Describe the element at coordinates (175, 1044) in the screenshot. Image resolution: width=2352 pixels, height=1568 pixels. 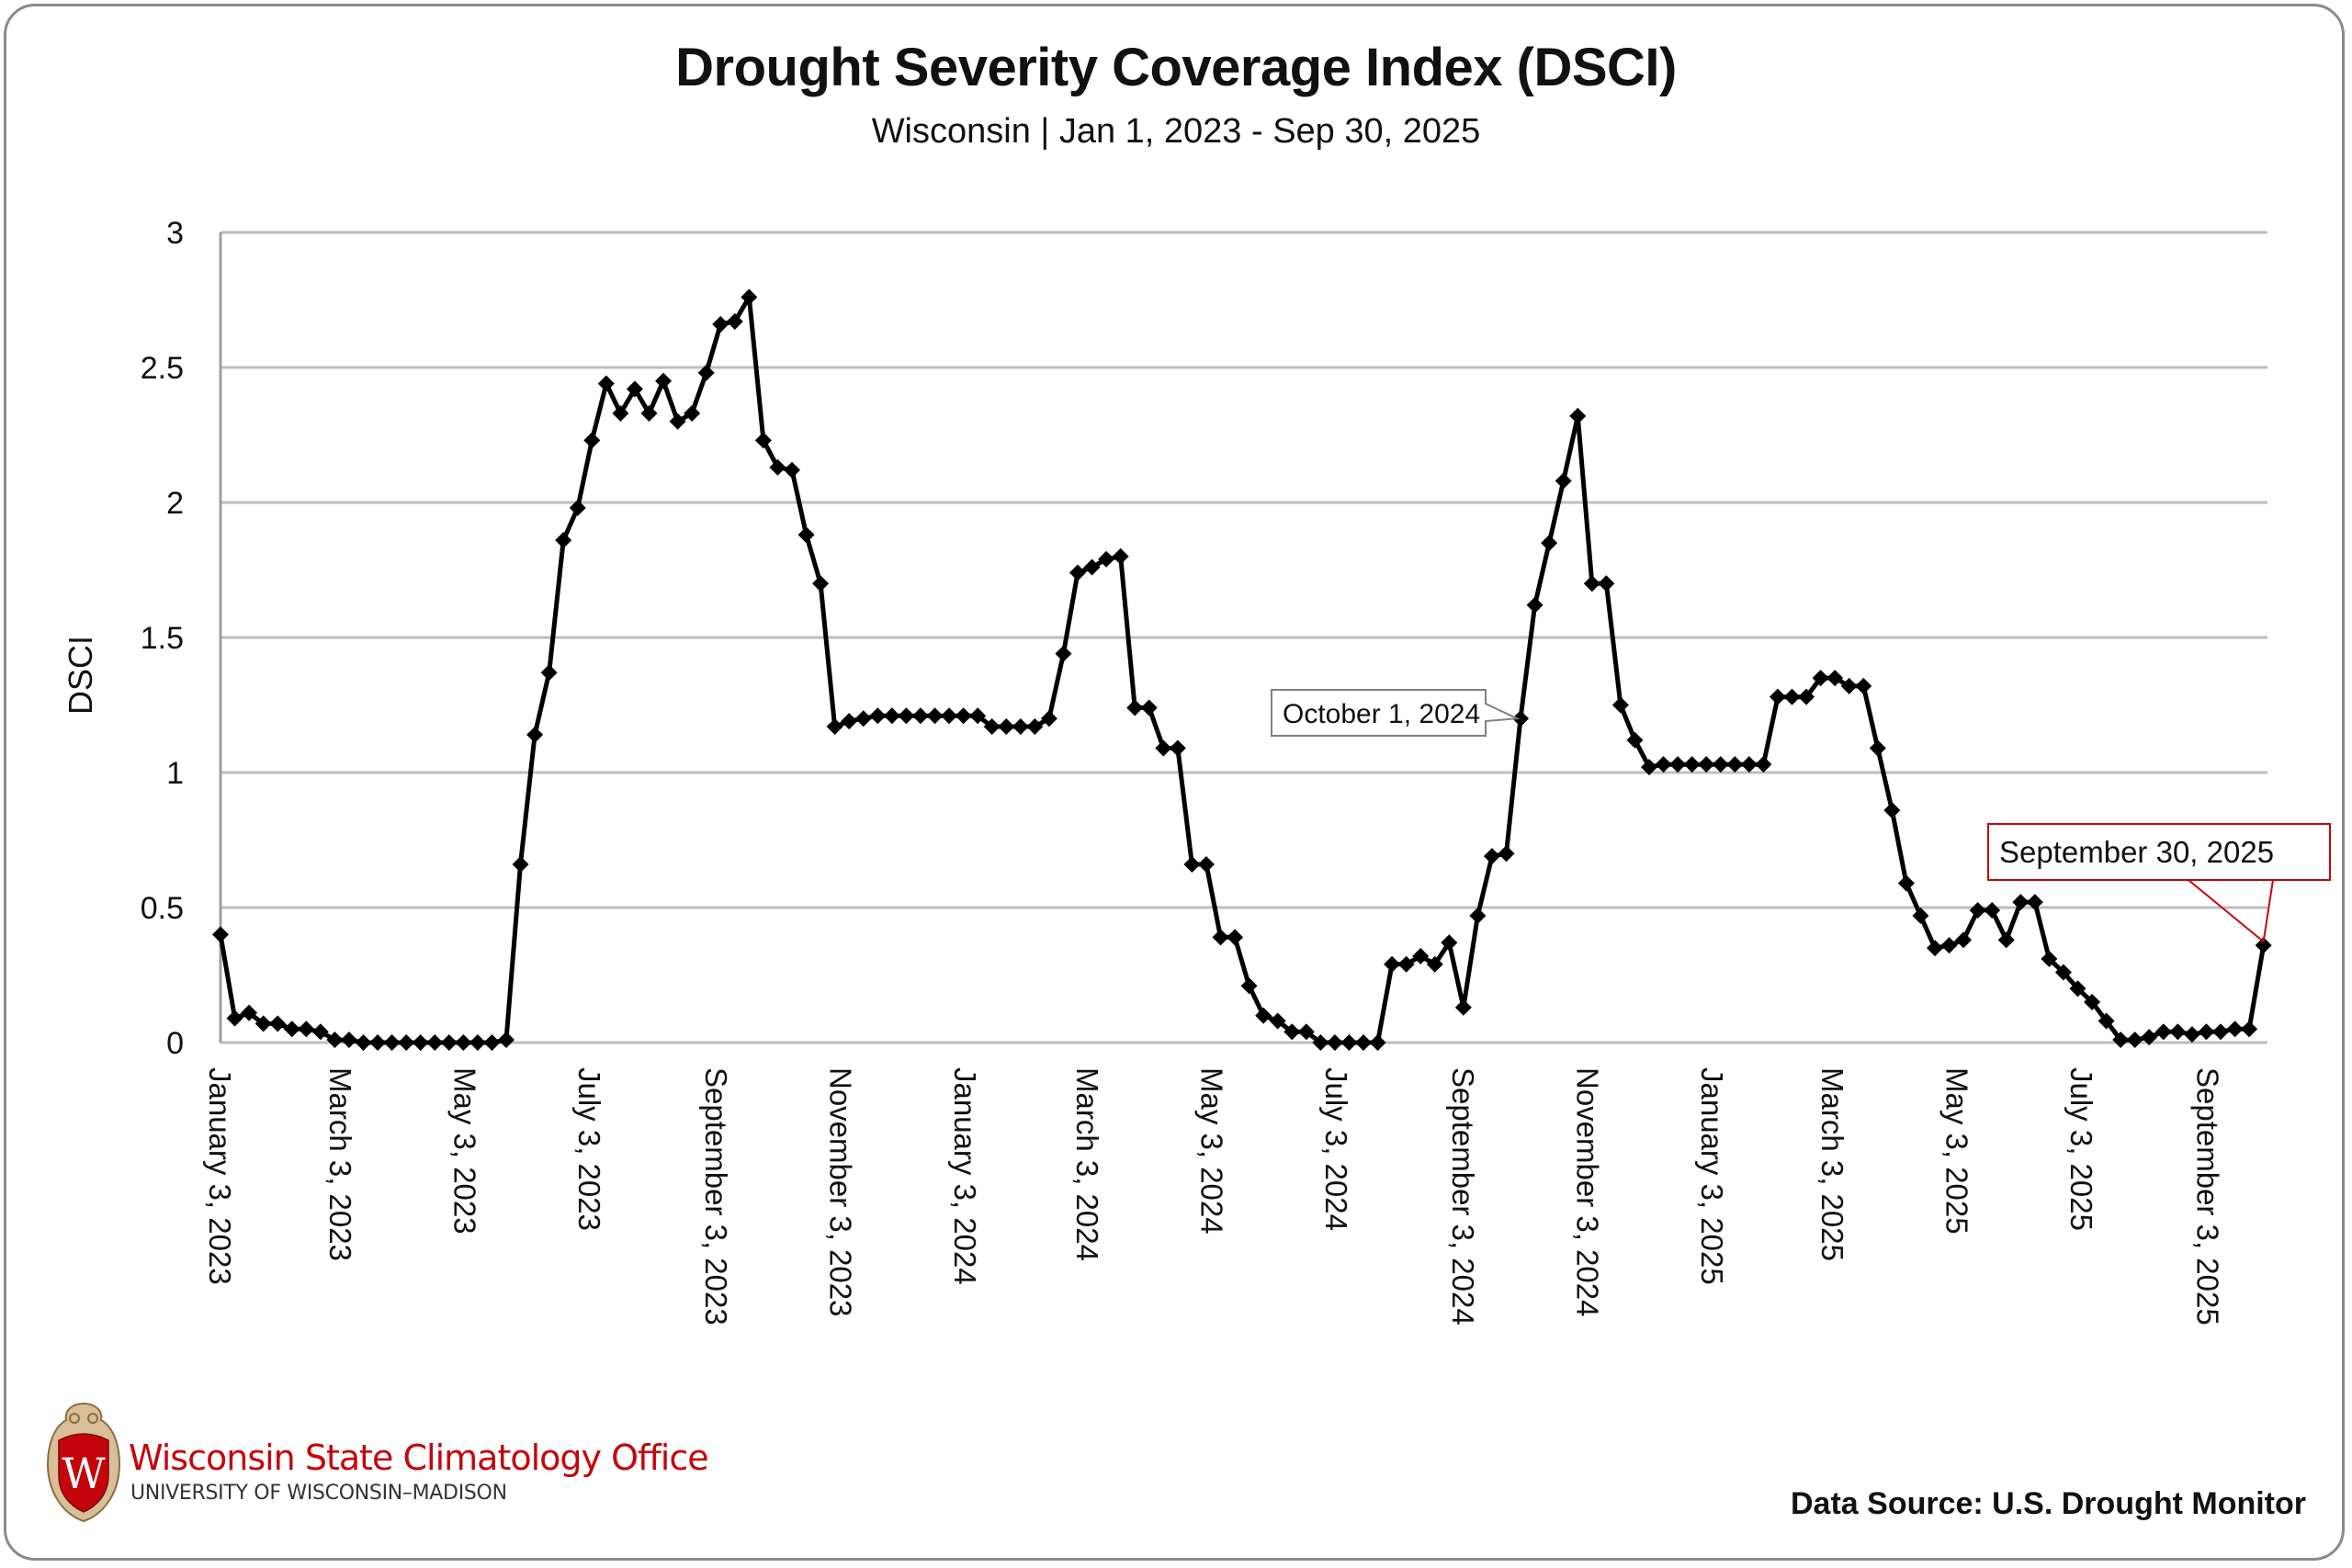
I see `y-tick-label: 0` at that location.